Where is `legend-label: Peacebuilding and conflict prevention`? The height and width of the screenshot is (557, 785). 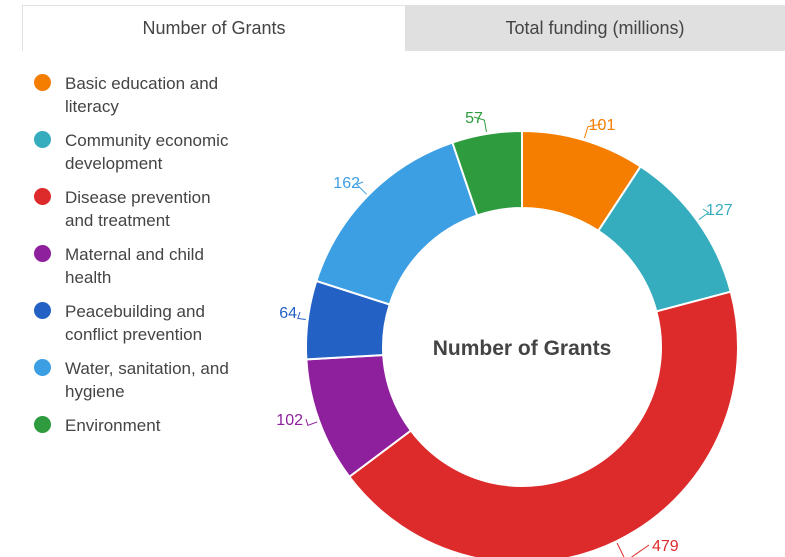
legend-label: Peacebuilding and conflict prevention is located at coordinates (135, 323).